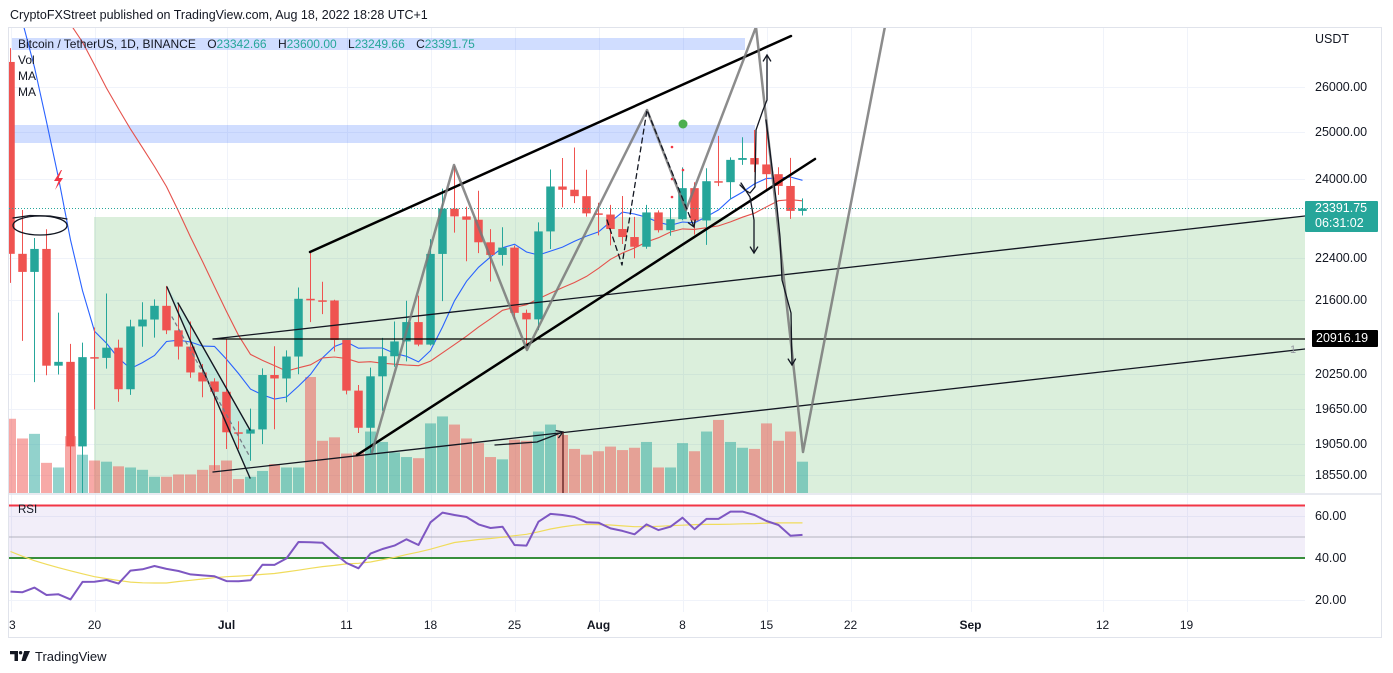  I want to click on rsi-pane, so click(657, 552).